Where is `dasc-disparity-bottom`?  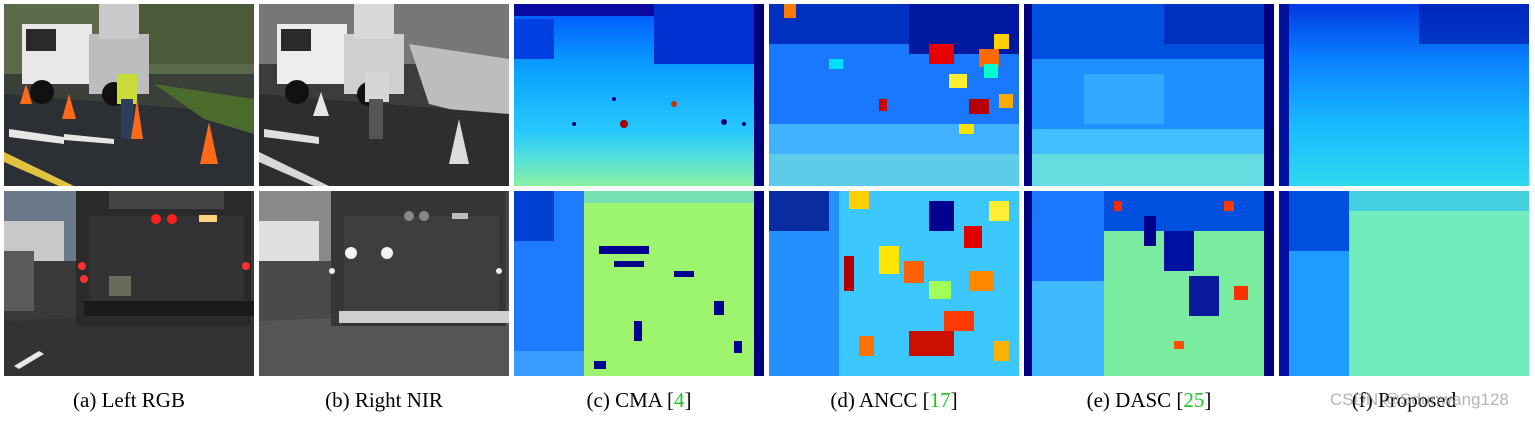 dasc-disparity-bottom is located at coordinates (1149, 283).